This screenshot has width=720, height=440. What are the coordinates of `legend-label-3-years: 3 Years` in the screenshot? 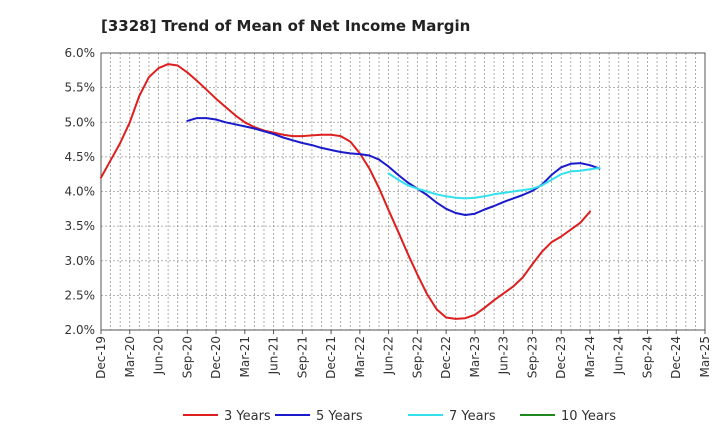 It's located at (247, 416).